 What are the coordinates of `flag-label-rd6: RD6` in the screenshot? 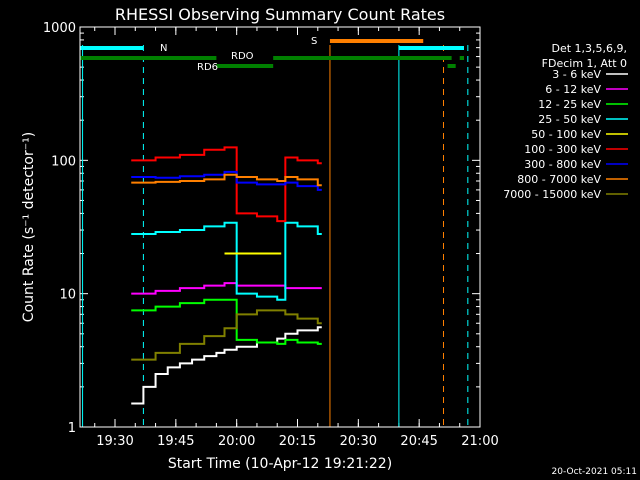 It's located at (207, 67).